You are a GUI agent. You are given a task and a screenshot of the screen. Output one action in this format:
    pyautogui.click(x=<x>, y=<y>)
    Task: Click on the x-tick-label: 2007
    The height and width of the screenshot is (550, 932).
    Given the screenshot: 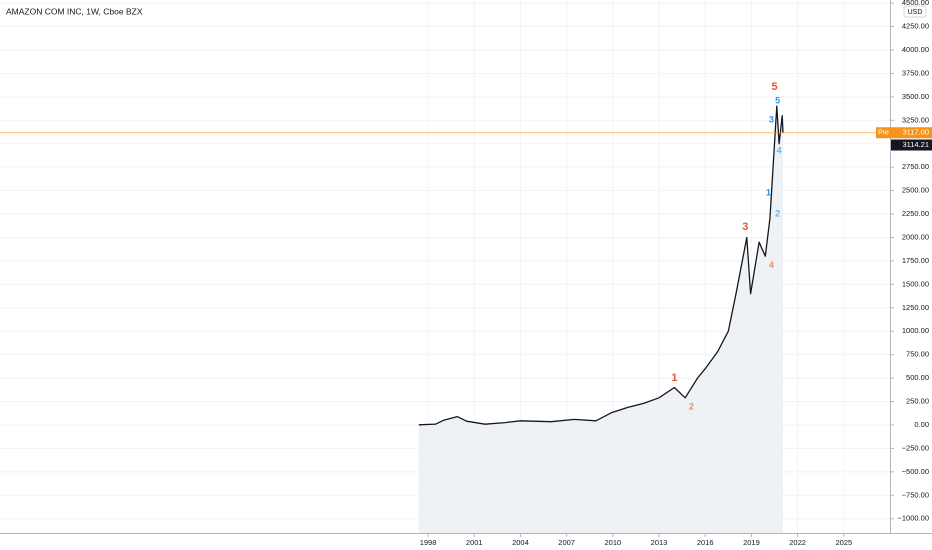 What is the action you would take?
    pyautogui.click(x=566, y=542)
    